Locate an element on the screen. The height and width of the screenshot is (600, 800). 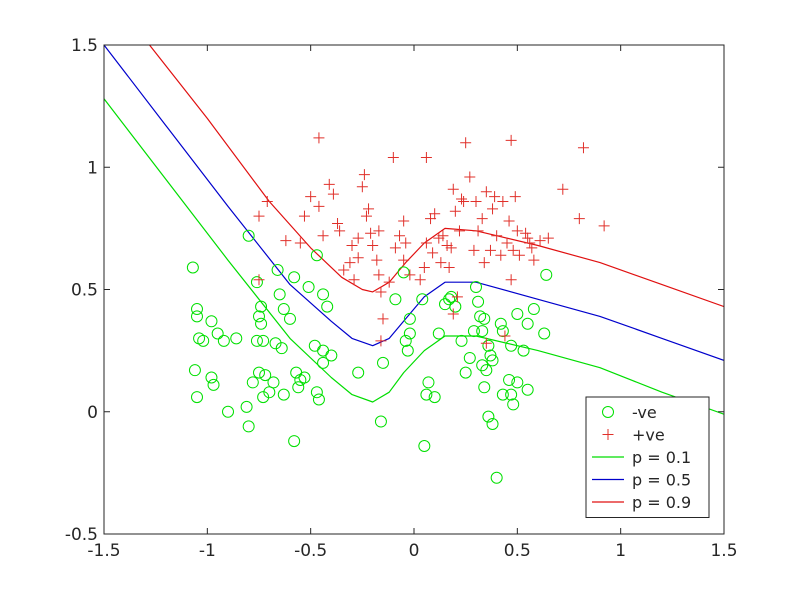
x-tick-label: 0.5 is located at coordinates (517, 551).